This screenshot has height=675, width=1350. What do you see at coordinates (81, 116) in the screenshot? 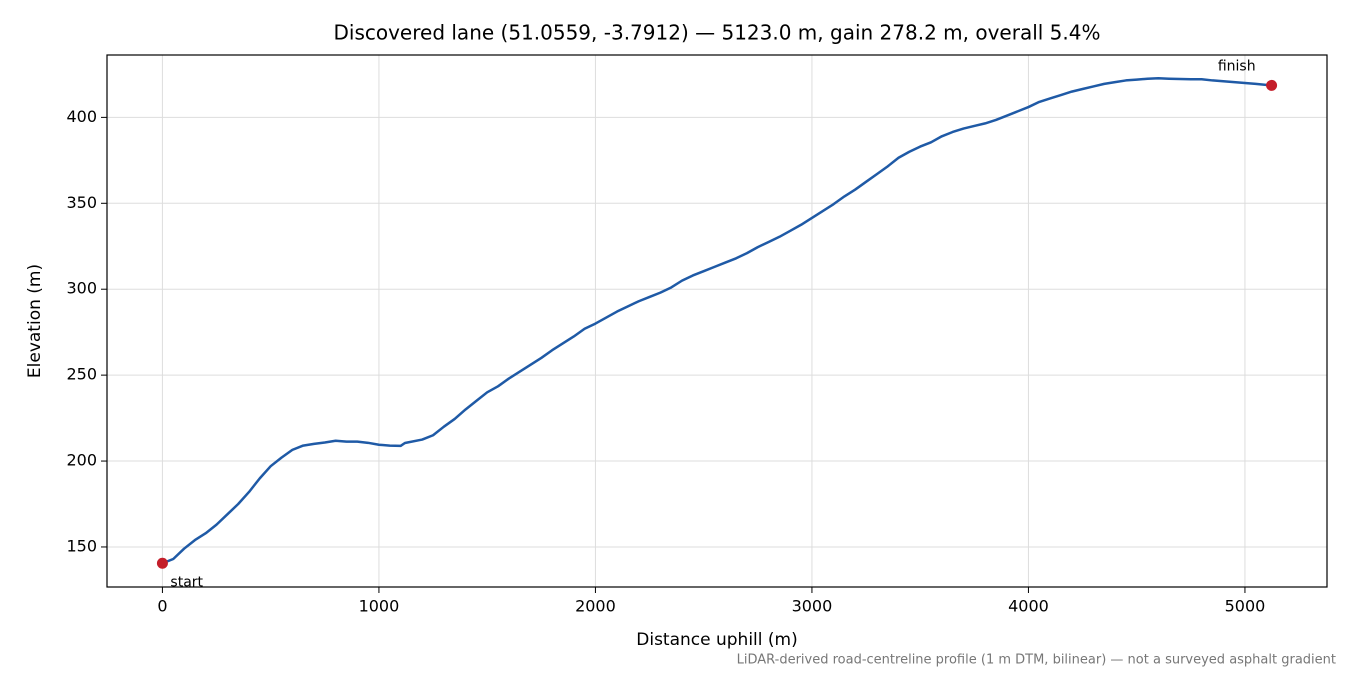
I see `y-tick-label: 400` at bounding box center [81, 116].